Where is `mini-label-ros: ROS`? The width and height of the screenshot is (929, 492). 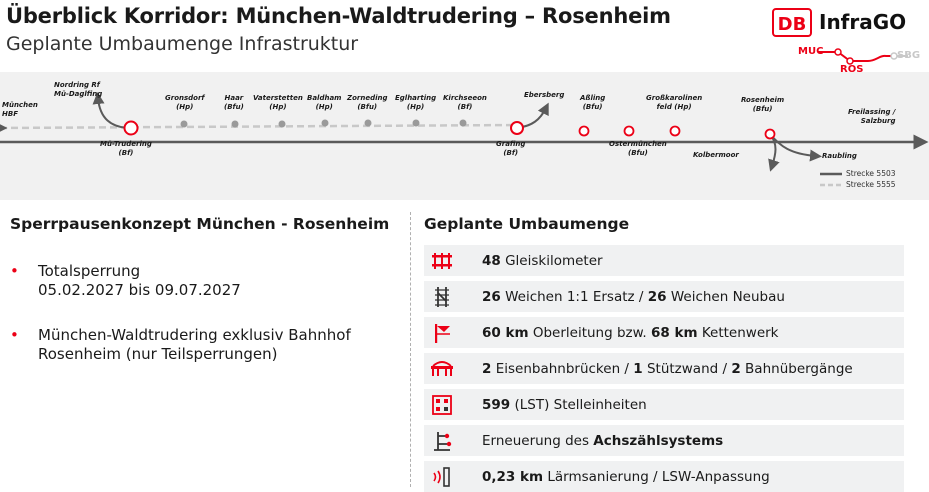 mini-label-ros: ROS is located at coordinates (852, 69).